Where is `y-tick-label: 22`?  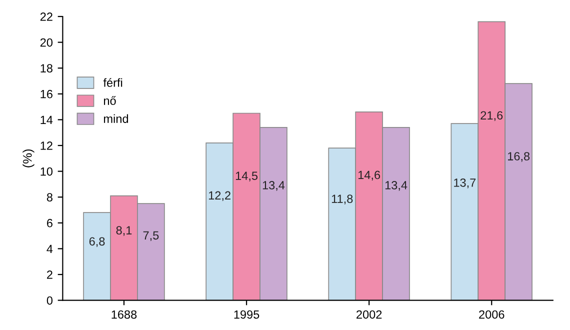
y-tick-label: 22 is located at coordinates (46, 16).